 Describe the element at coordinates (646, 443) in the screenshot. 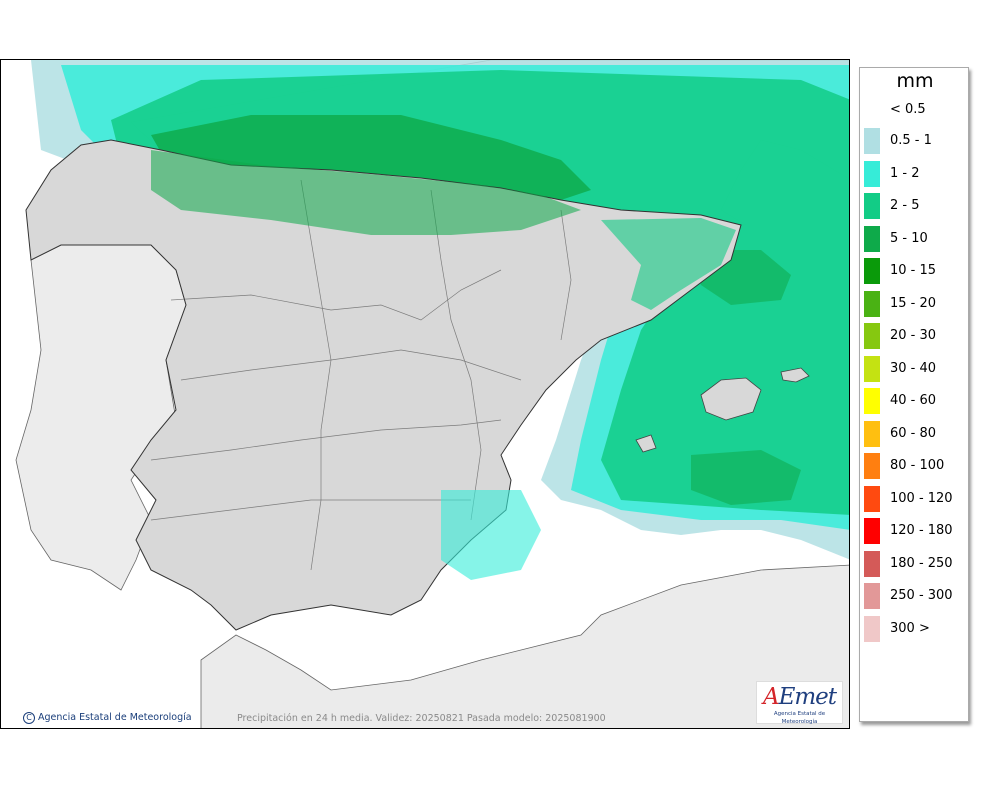

I see `baleares-ibiza` at that location.